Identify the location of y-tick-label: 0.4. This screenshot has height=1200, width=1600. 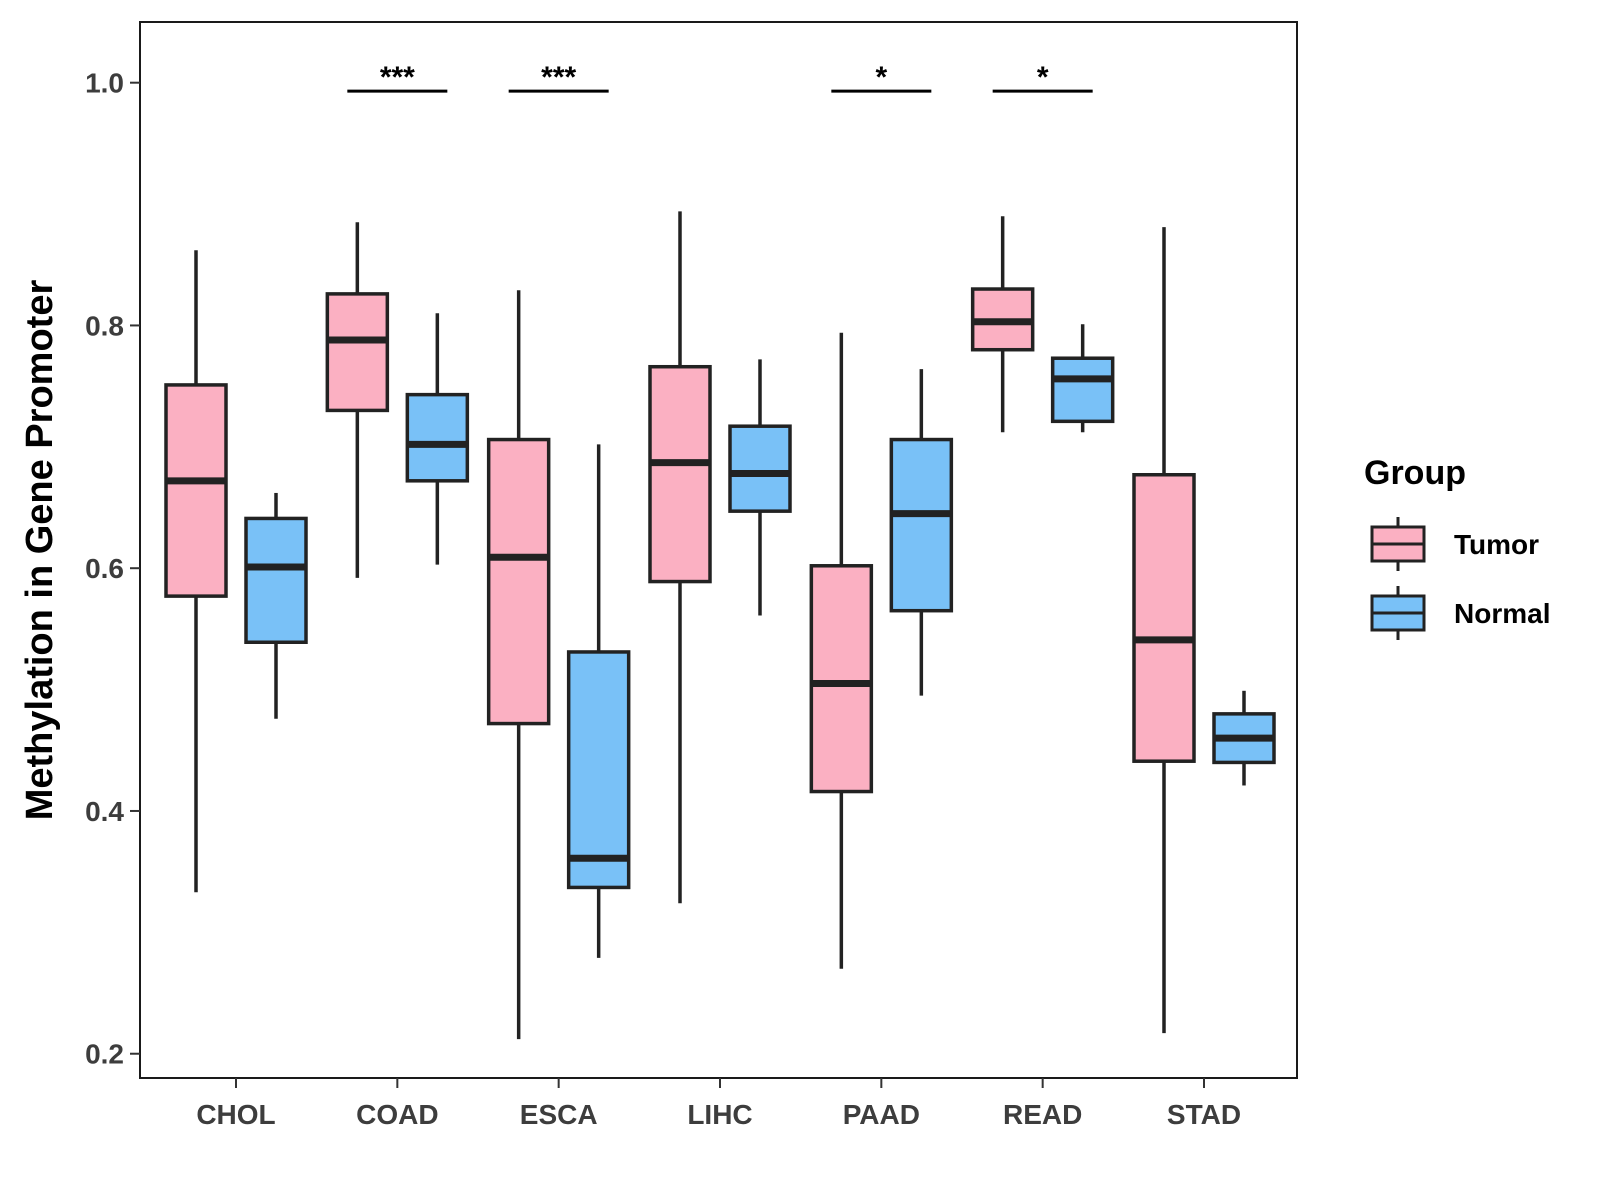
(104, 811).